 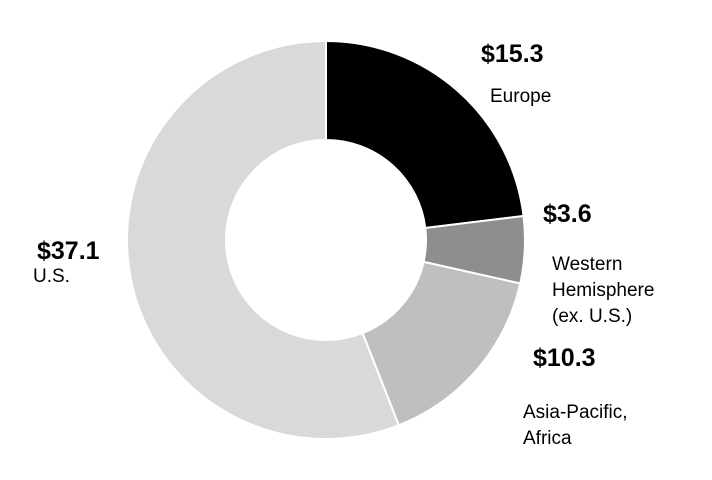 I want to click on value-label-asia-pacific: $10.3, so click(x=564, y=358).